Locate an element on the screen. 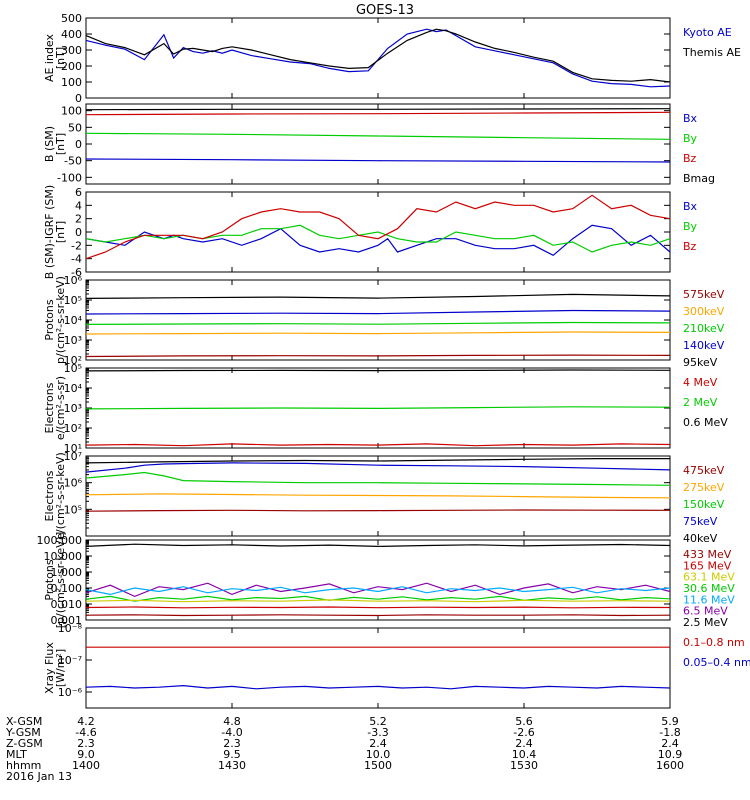  y-tick-label: 0.001 is located at coordinates (67, 620).